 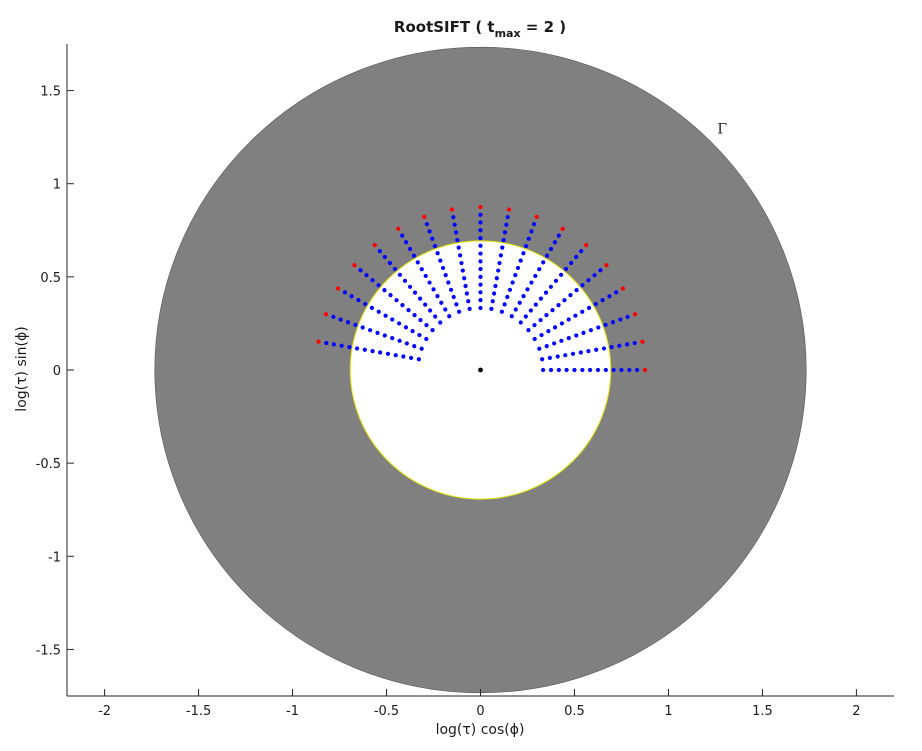 What do you see at coordinates (57, 371) in the screenshot?
I see `y-tick-label: 0` at bounding box center [57, 371].